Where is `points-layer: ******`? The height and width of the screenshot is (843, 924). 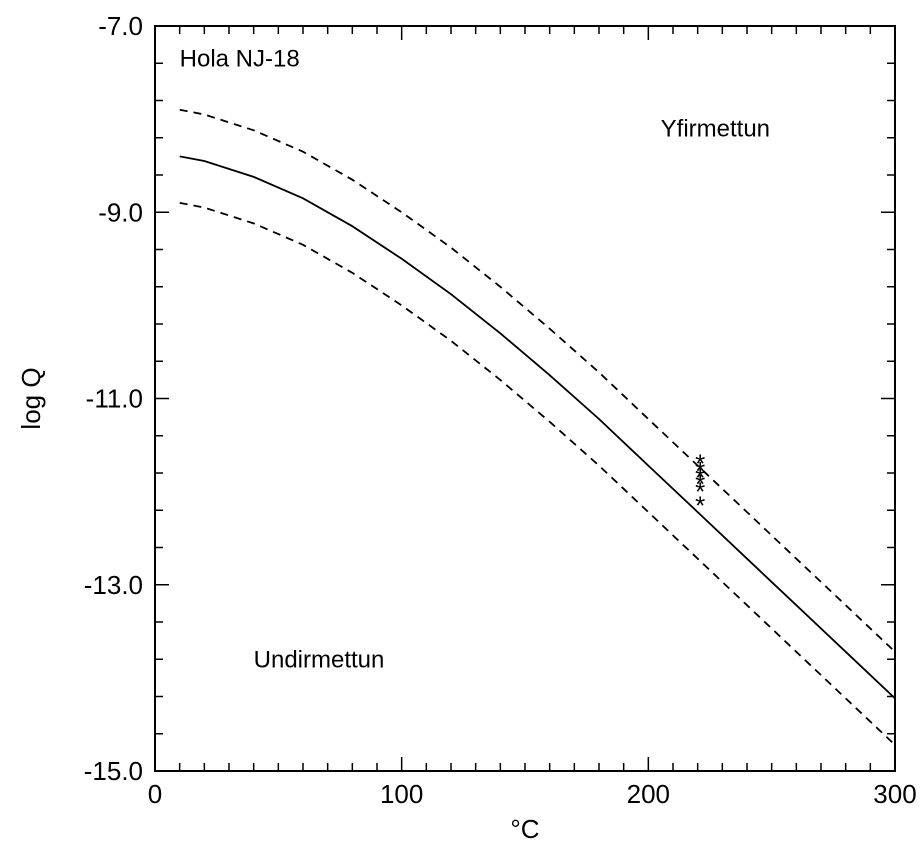
points-layer: ****** is located at coordinates (700, 485).